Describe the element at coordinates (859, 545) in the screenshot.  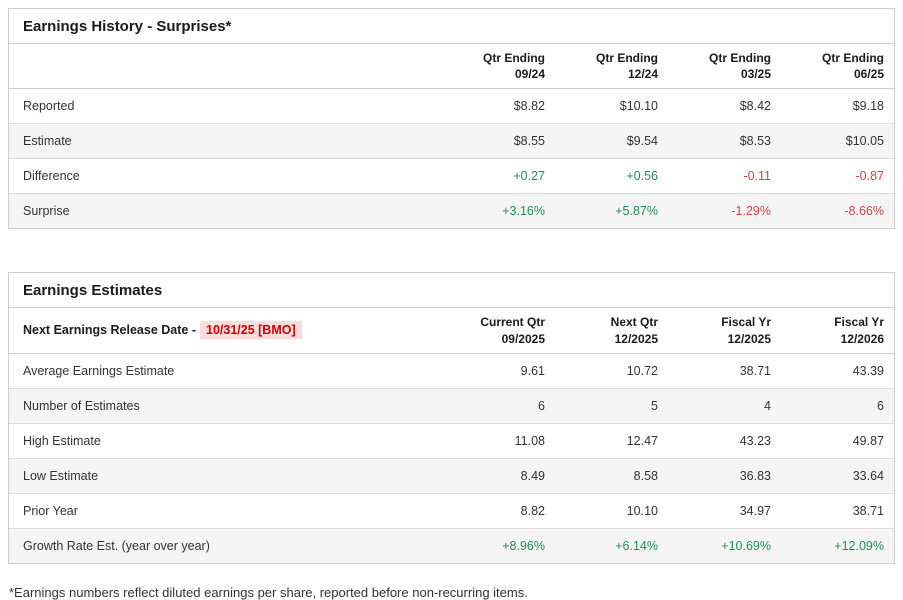
I see `value-cell: +12.09%` at that location.